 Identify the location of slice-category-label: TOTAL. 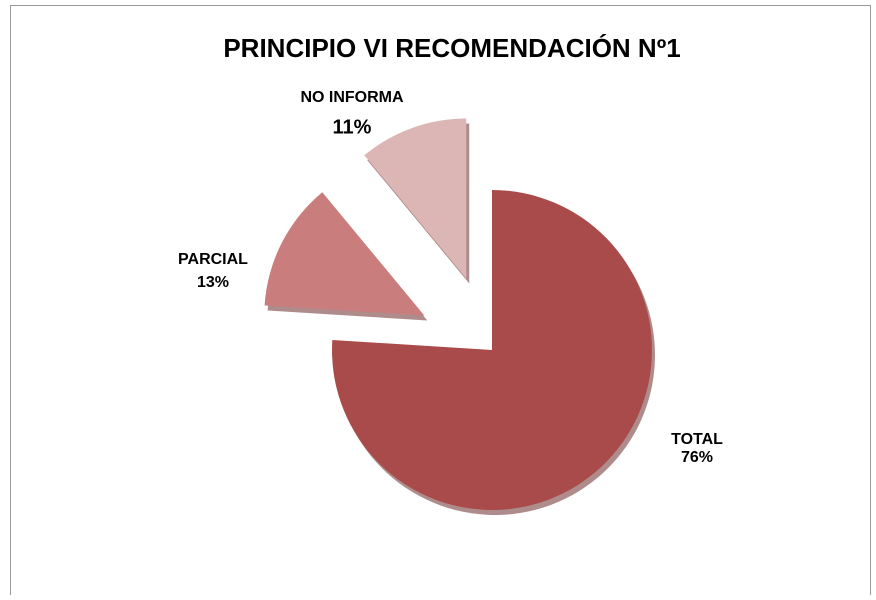
(697, 439).